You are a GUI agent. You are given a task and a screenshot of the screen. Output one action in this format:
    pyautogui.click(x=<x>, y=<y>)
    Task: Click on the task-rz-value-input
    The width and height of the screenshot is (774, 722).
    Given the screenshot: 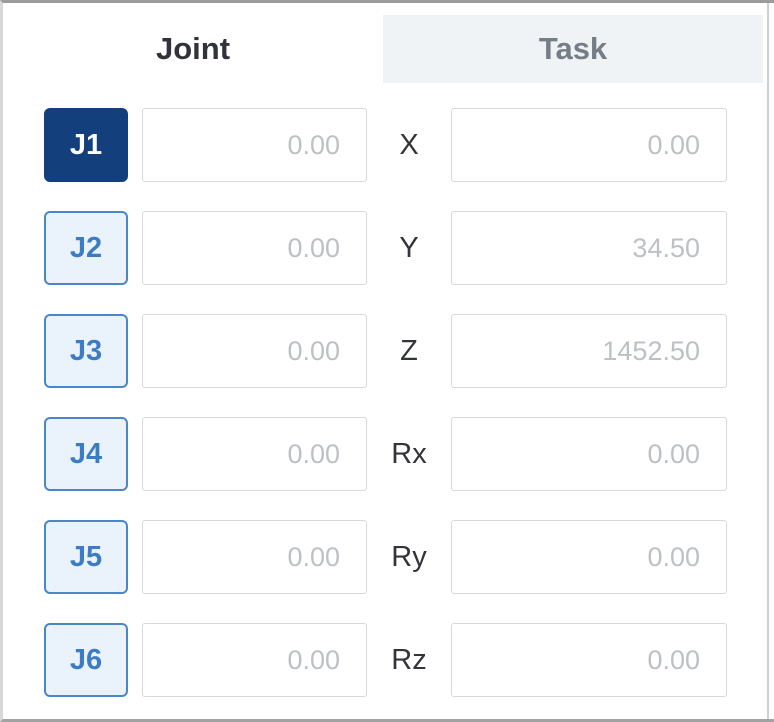 What is the action you would take?
    pyautogui.click(x=589, y=660)
    